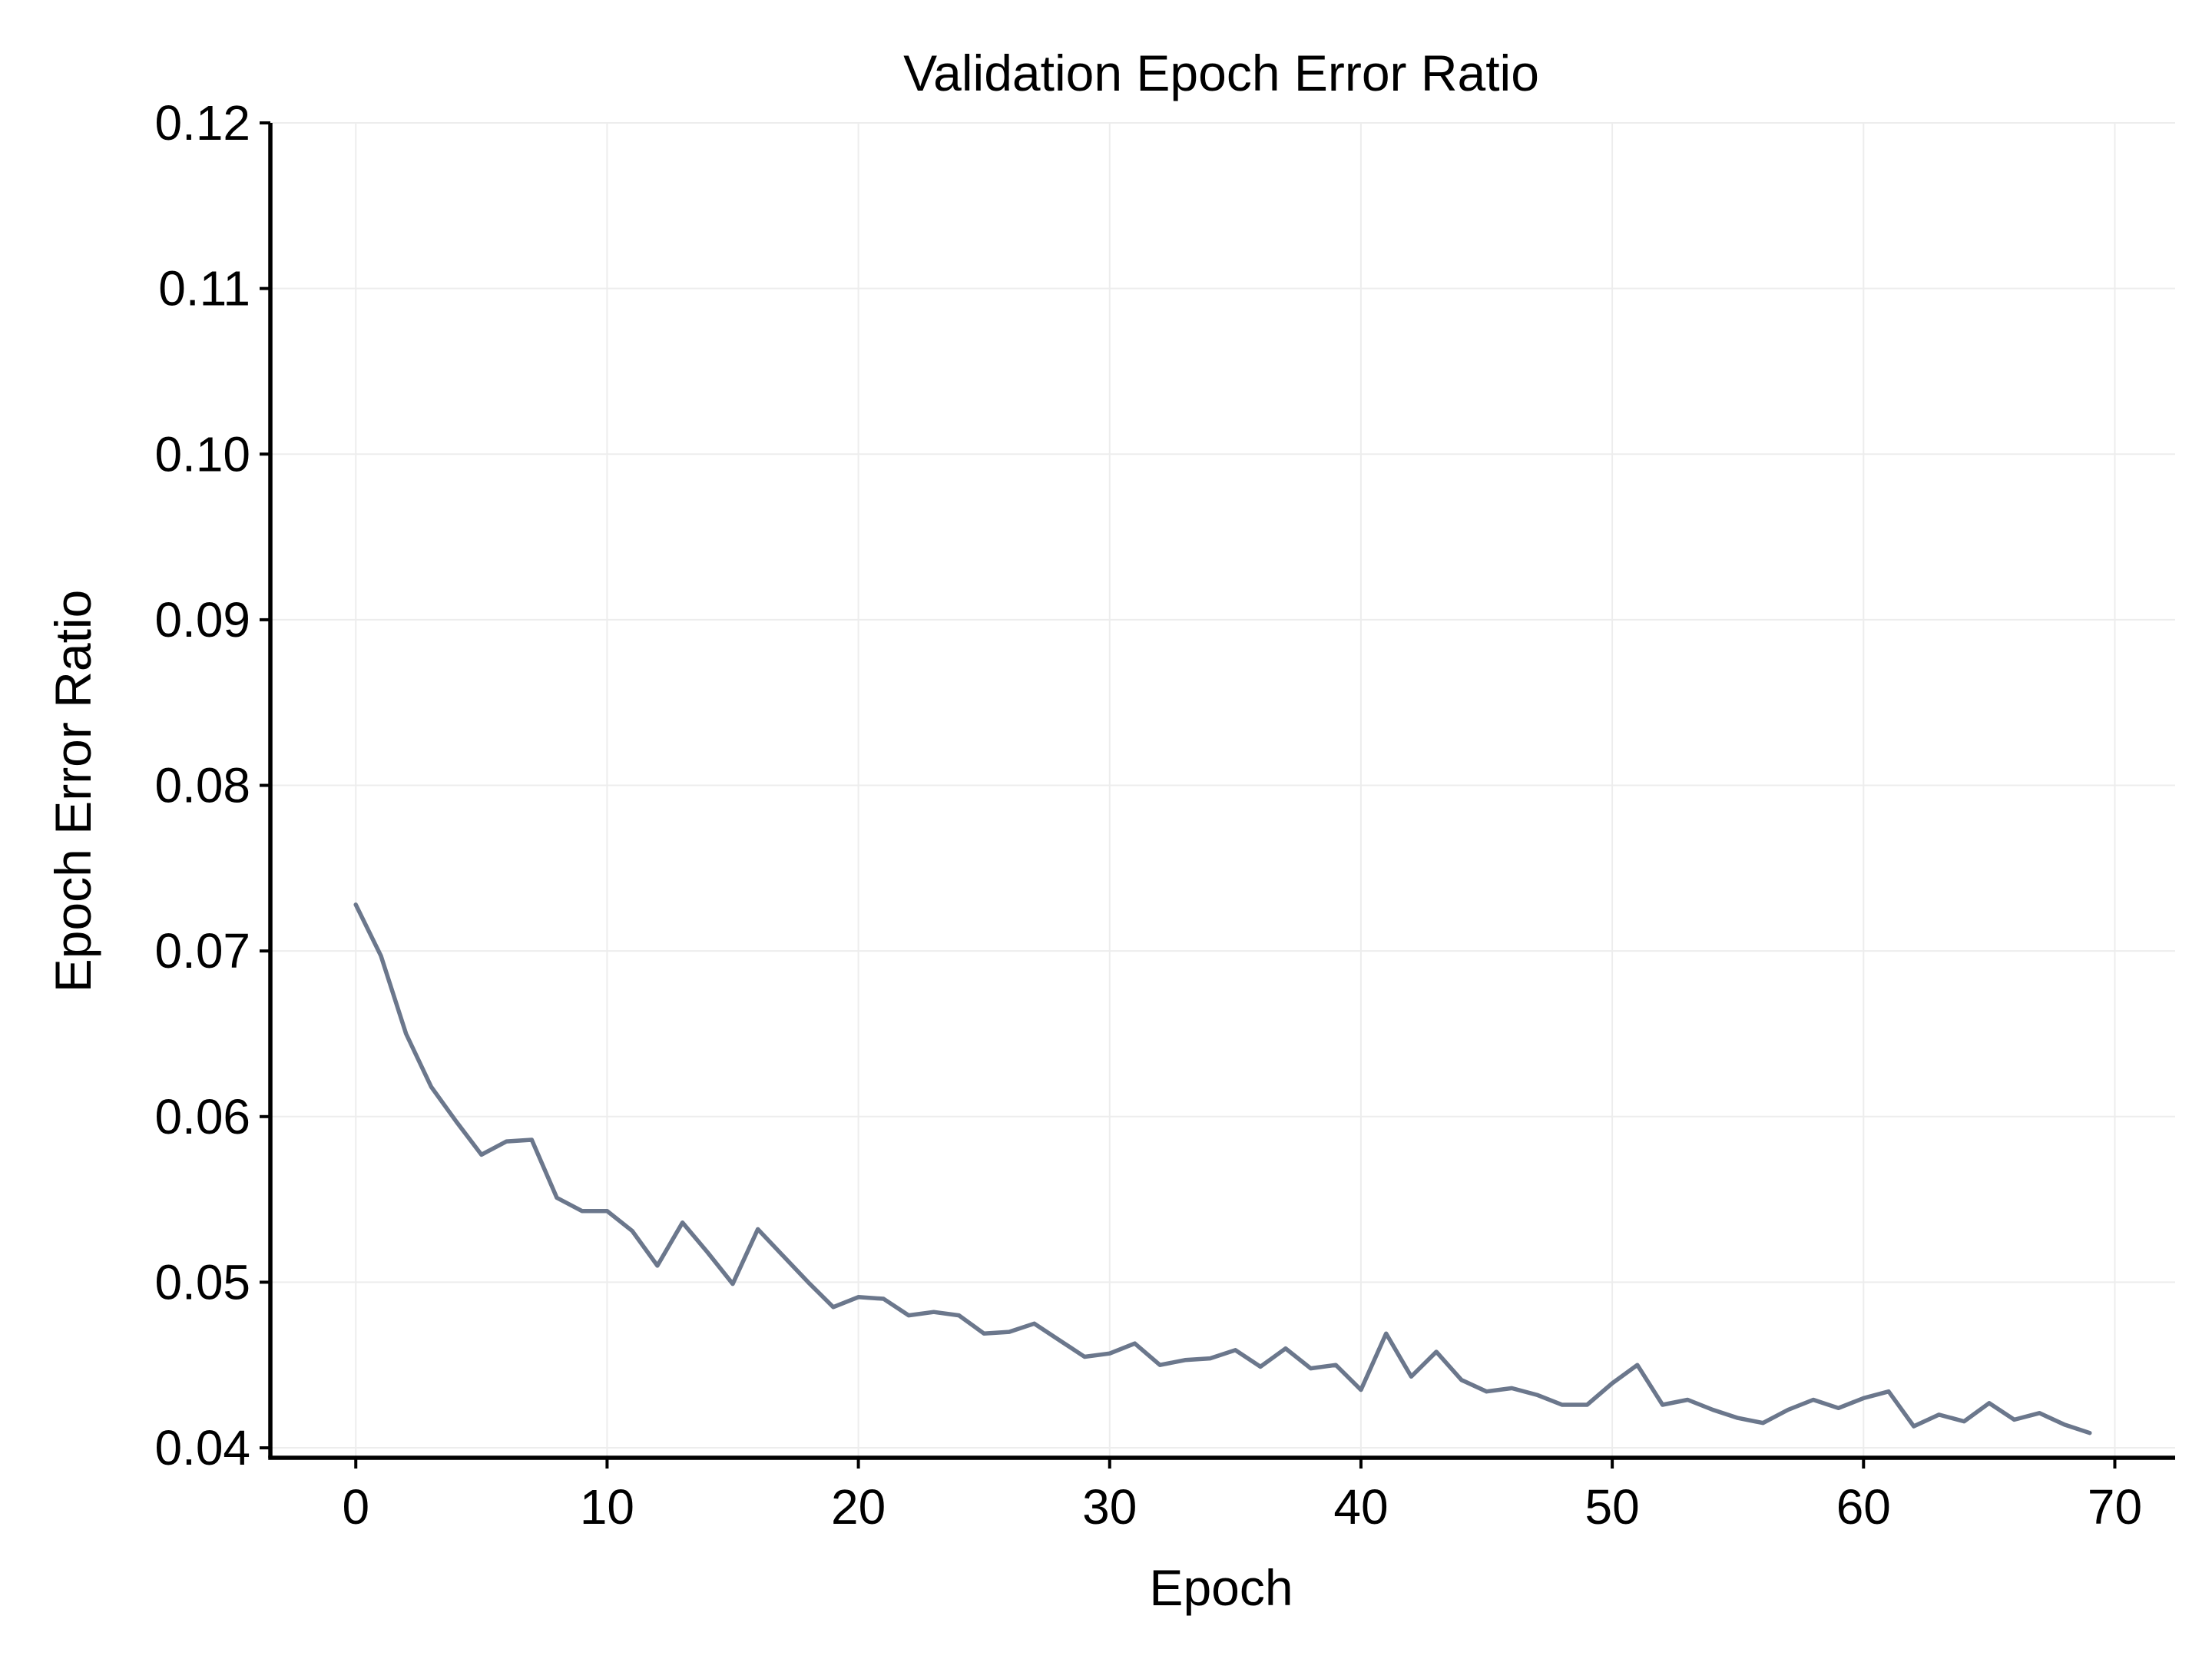 The image size is (2212, 1659). What do you see at coordinates (1221, 73) in the screenshot?
I see `chart-title: Validation Epoch Error Ratio` at bounding box center [1221, 73].